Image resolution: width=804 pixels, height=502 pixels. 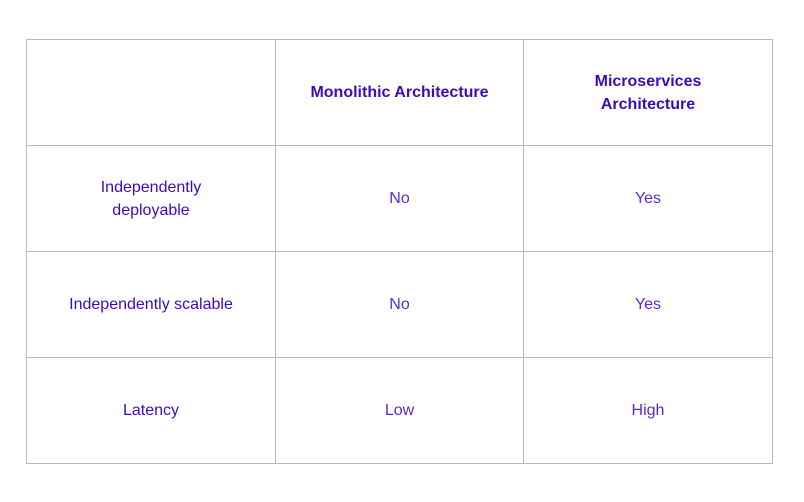 I want to click on column-header-monolithic: Monolithic Architecture, so click(x=399, y=92).